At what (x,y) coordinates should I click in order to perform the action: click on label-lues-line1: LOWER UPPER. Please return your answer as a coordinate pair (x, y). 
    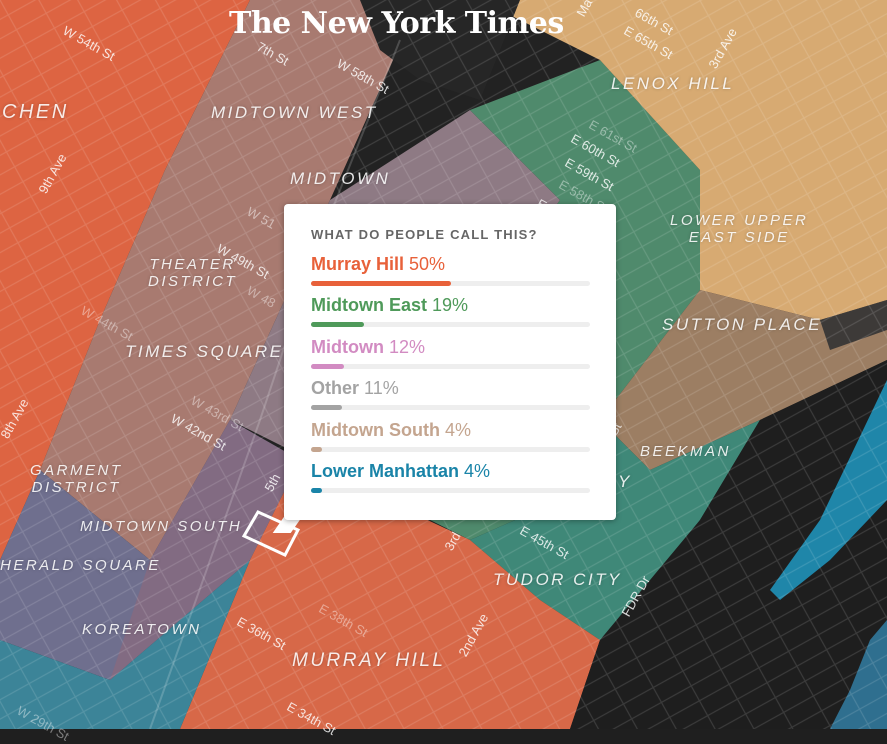
    Looking at the image, I should click on (739, 220).